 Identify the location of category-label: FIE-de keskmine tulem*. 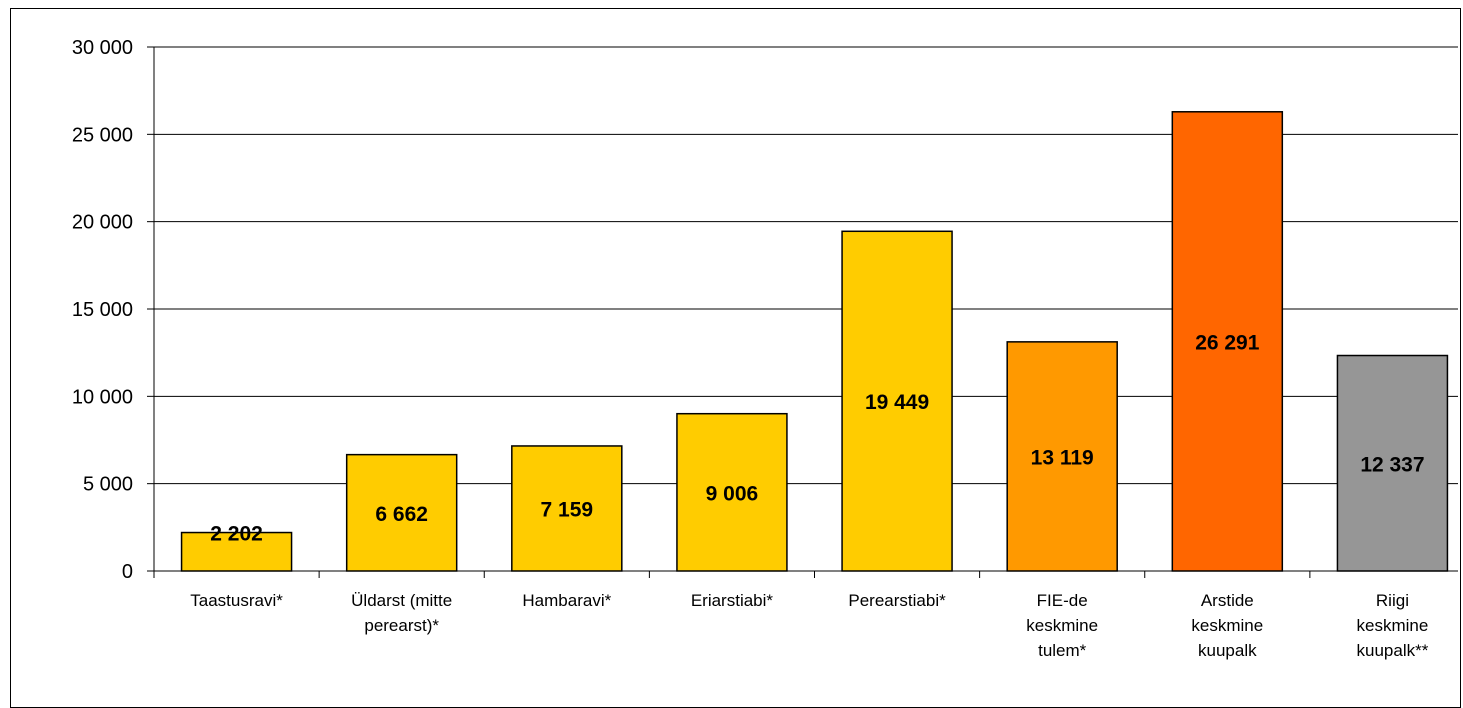
(1062, 625).